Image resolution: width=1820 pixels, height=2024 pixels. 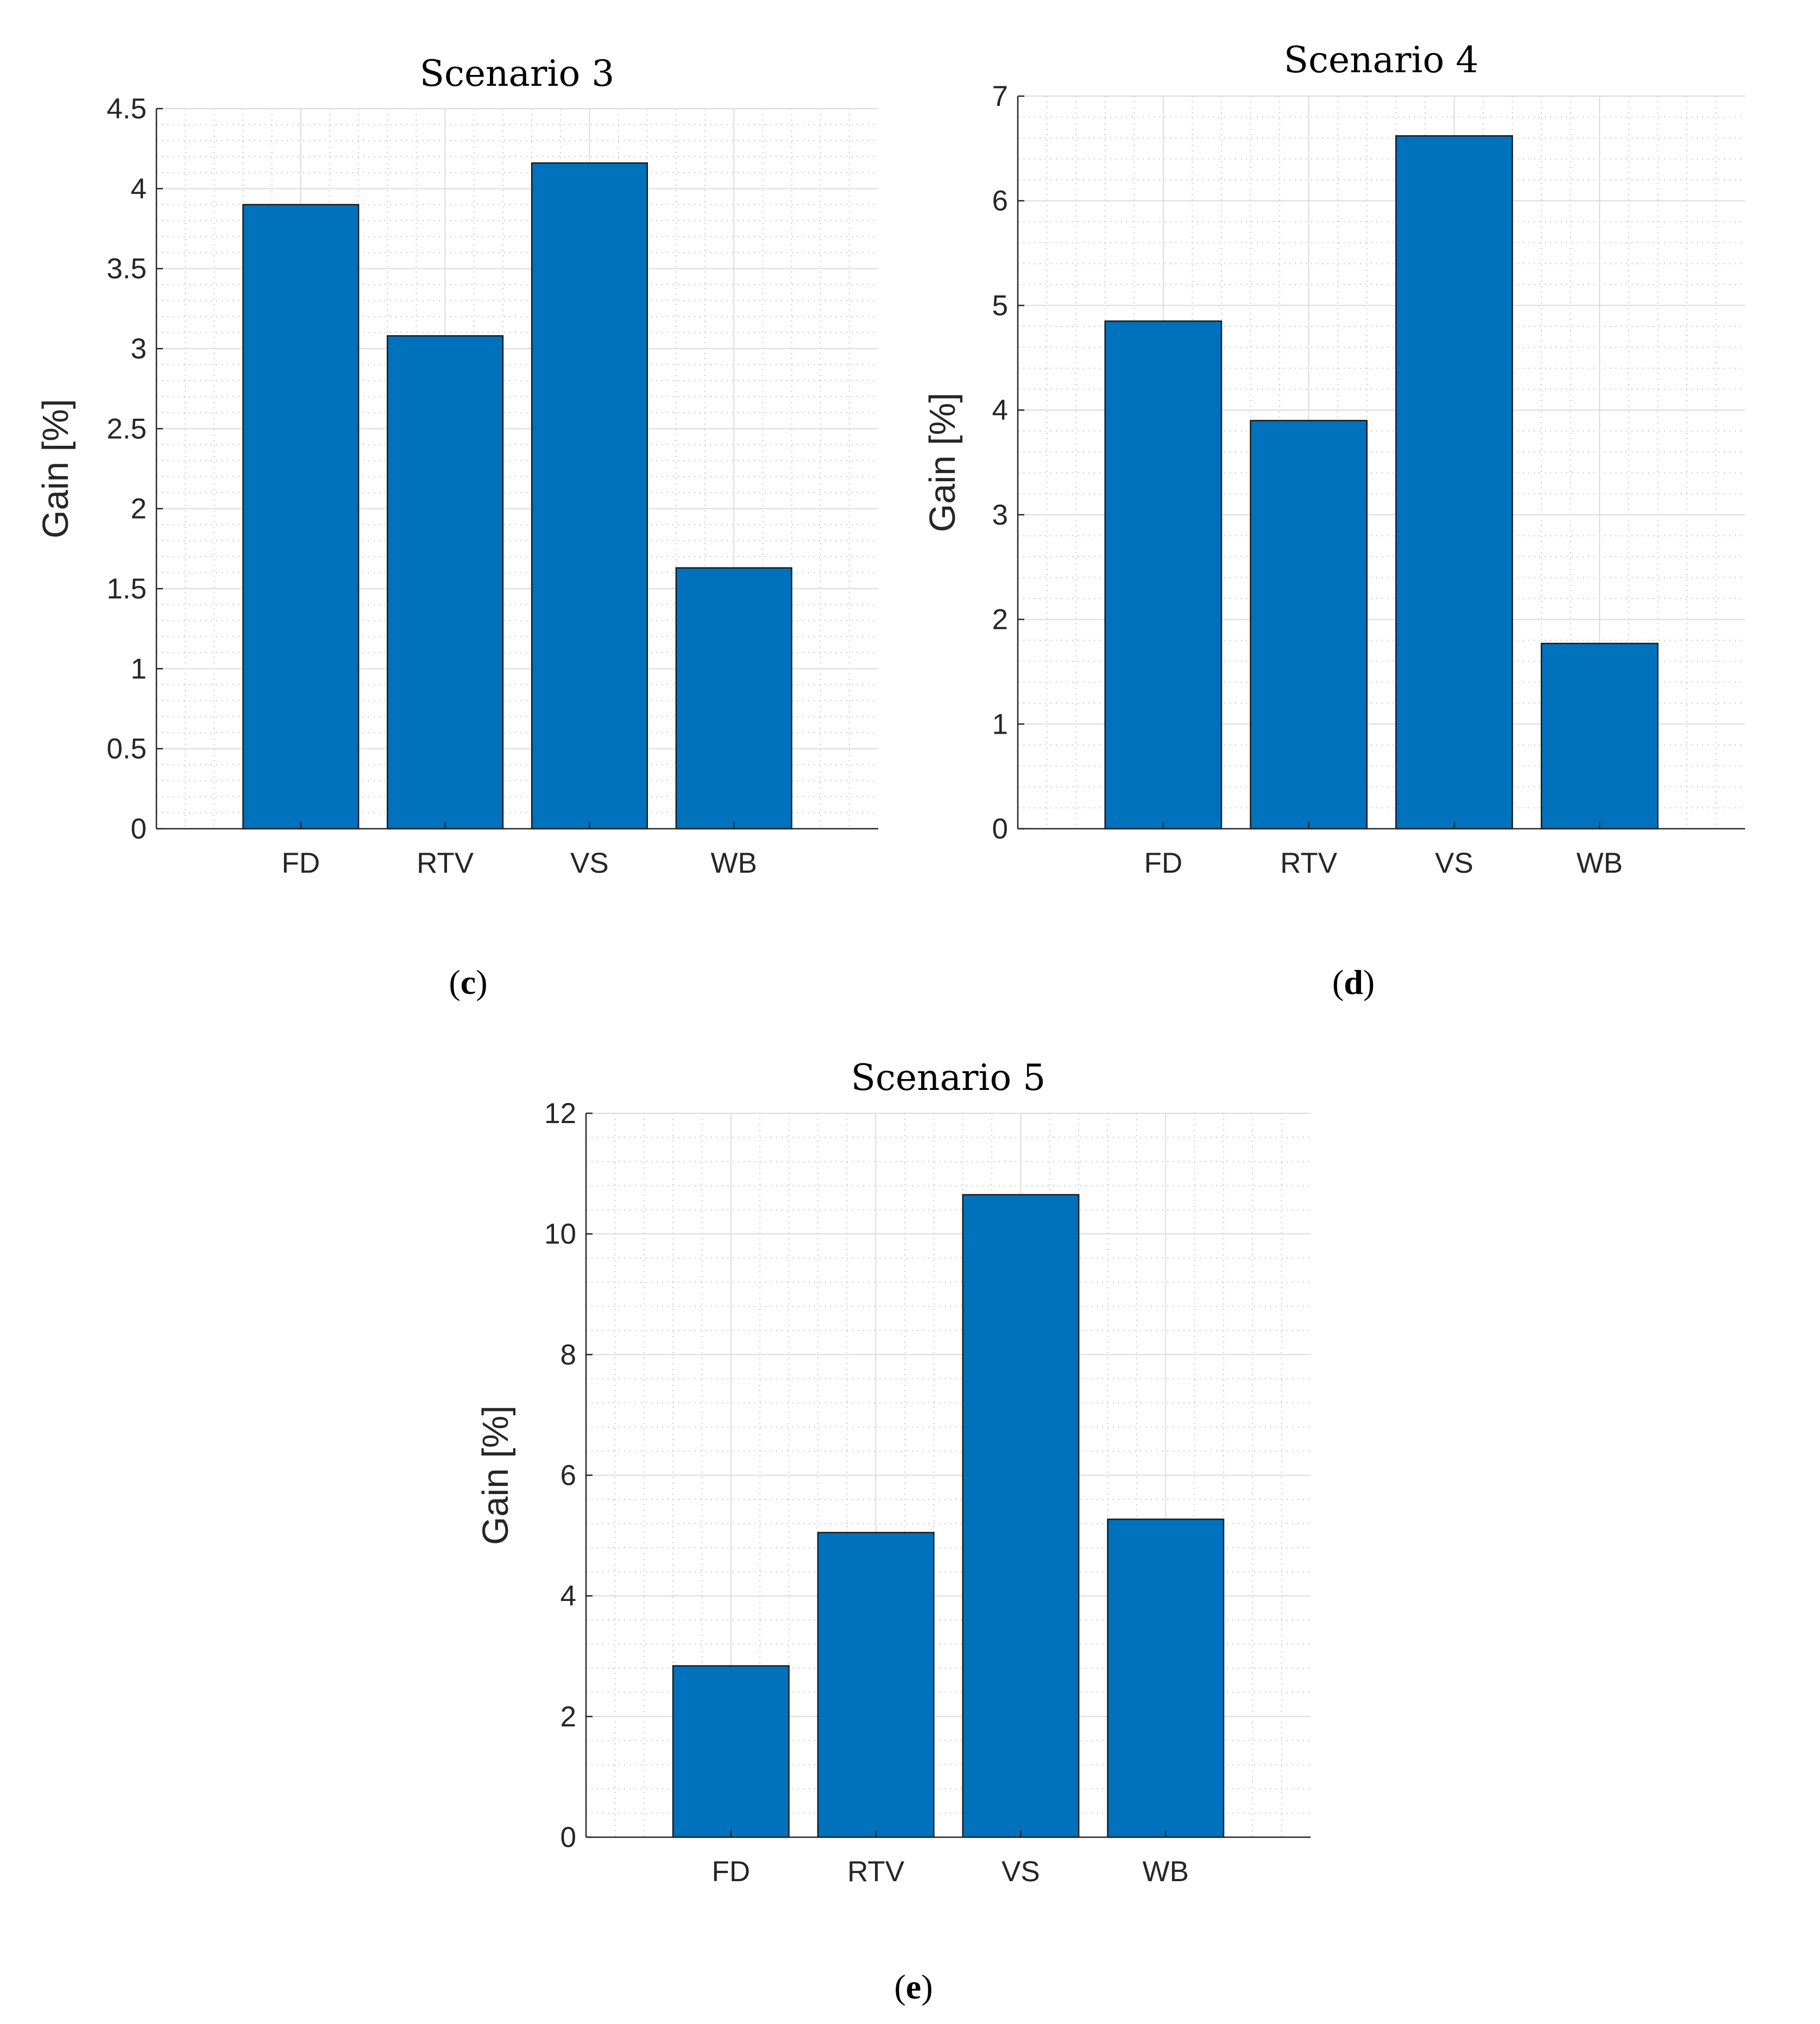 I want to click on y-tick-label: 2.5, so click(x=126, y=429).